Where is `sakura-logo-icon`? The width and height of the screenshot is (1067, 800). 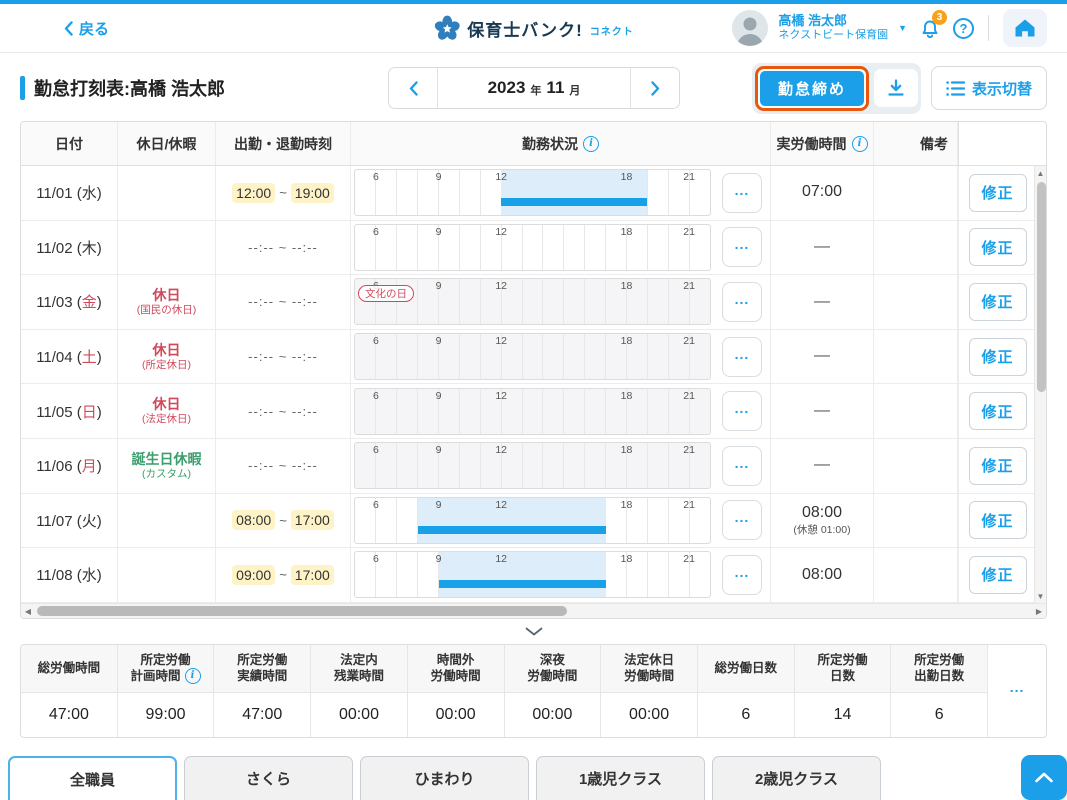
sakura-logo-icon is located at coordinates (447, 27).